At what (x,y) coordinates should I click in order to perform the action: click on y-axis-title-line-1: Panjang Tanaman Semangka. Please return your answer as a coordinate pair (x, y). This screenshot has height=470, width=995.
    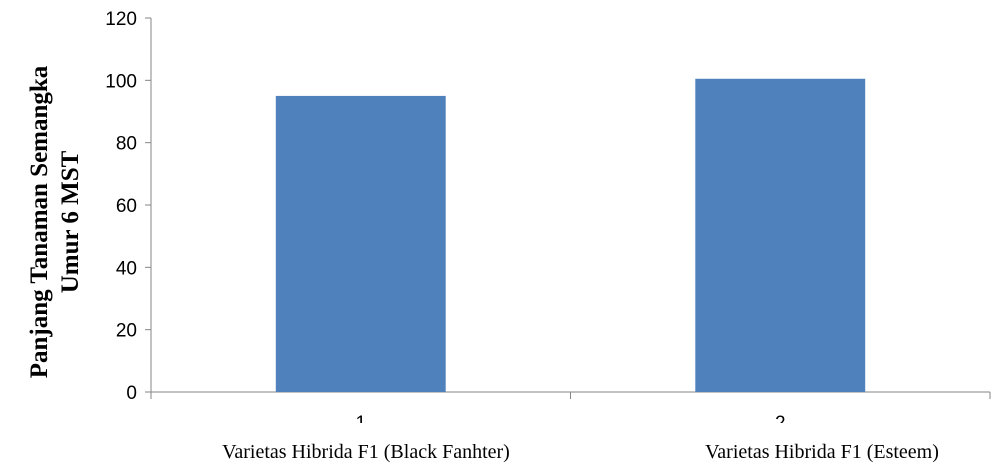
    Looking at the image, I should click on (39, 221).